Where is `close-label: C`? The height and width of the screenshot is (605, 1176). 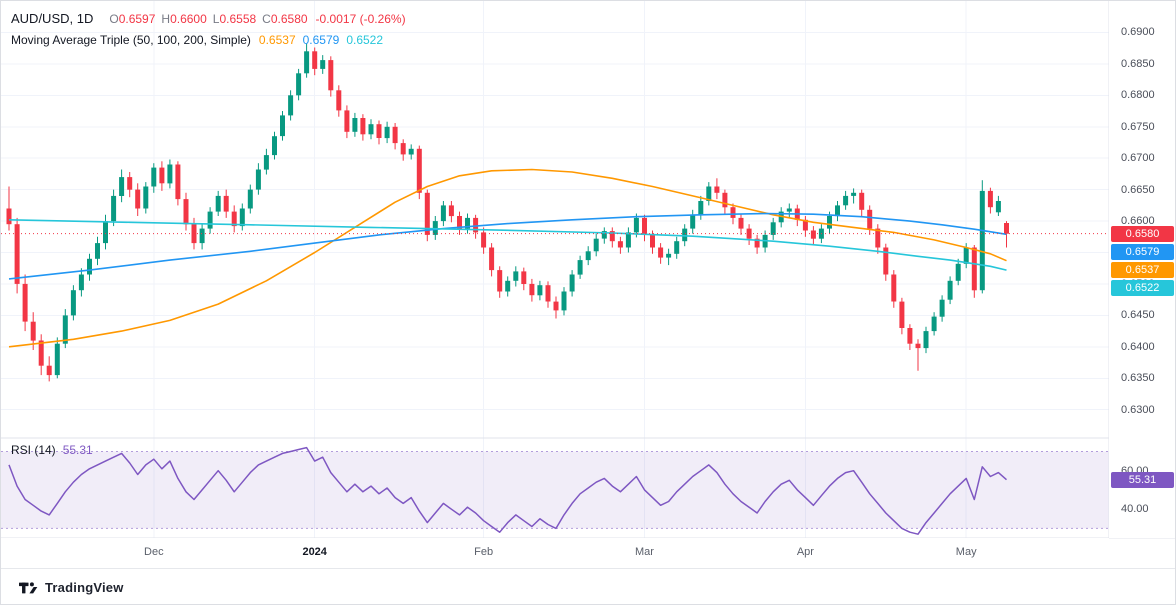
close-label: C is located at coordinates (266, 18).